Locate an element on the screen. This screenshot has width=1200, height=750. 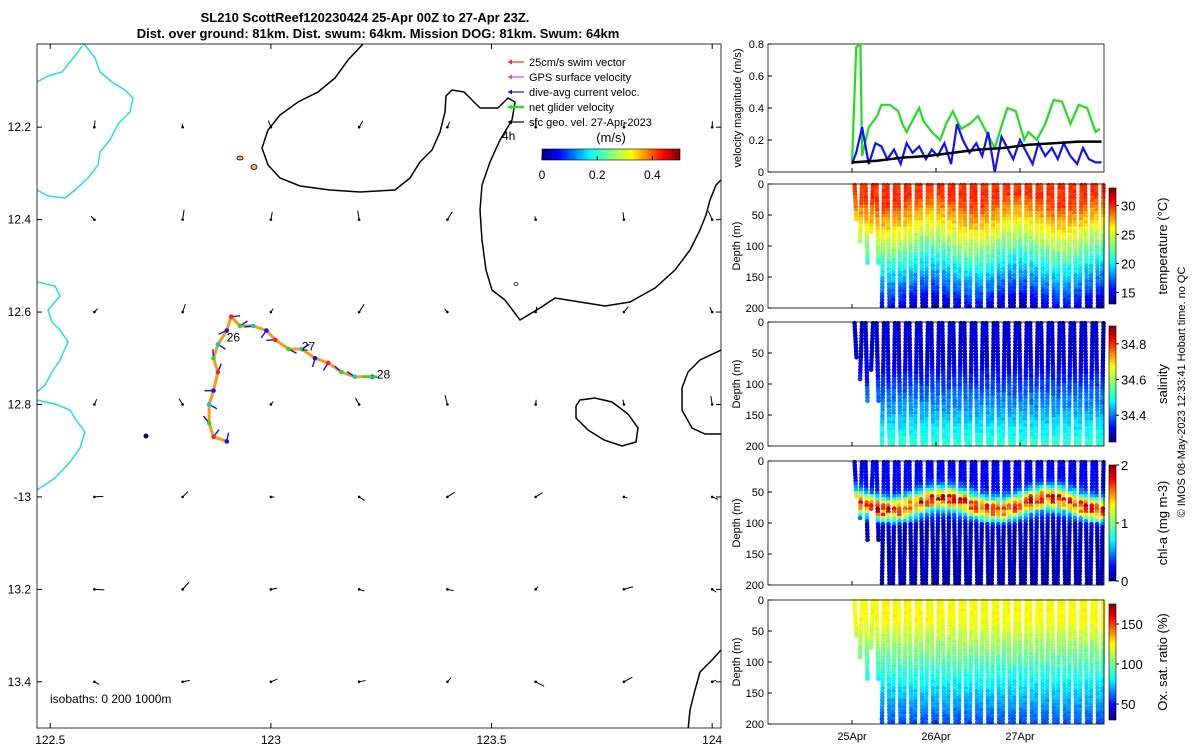
map-x-tick-label: 122.5 is located at coordinates (50, 740).